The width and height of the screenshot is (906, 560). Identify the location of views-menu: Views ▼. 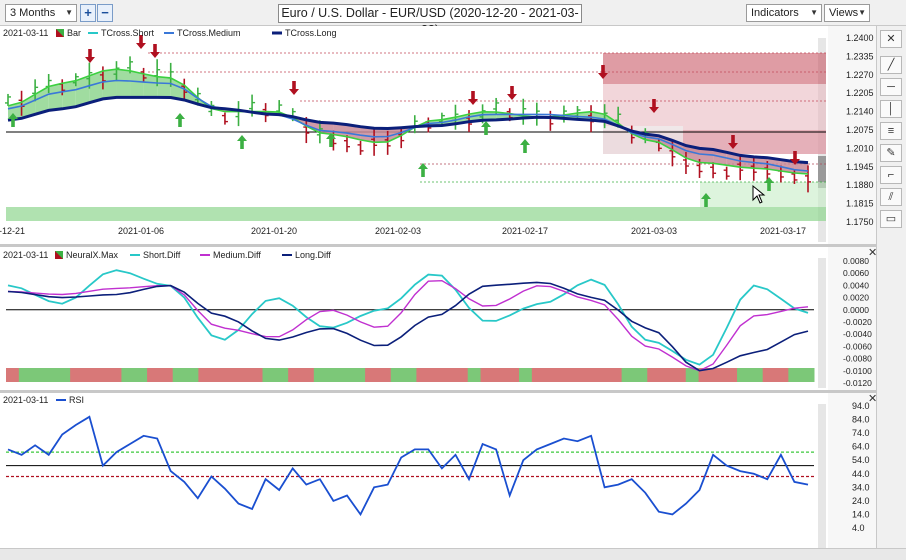
(847, 13).